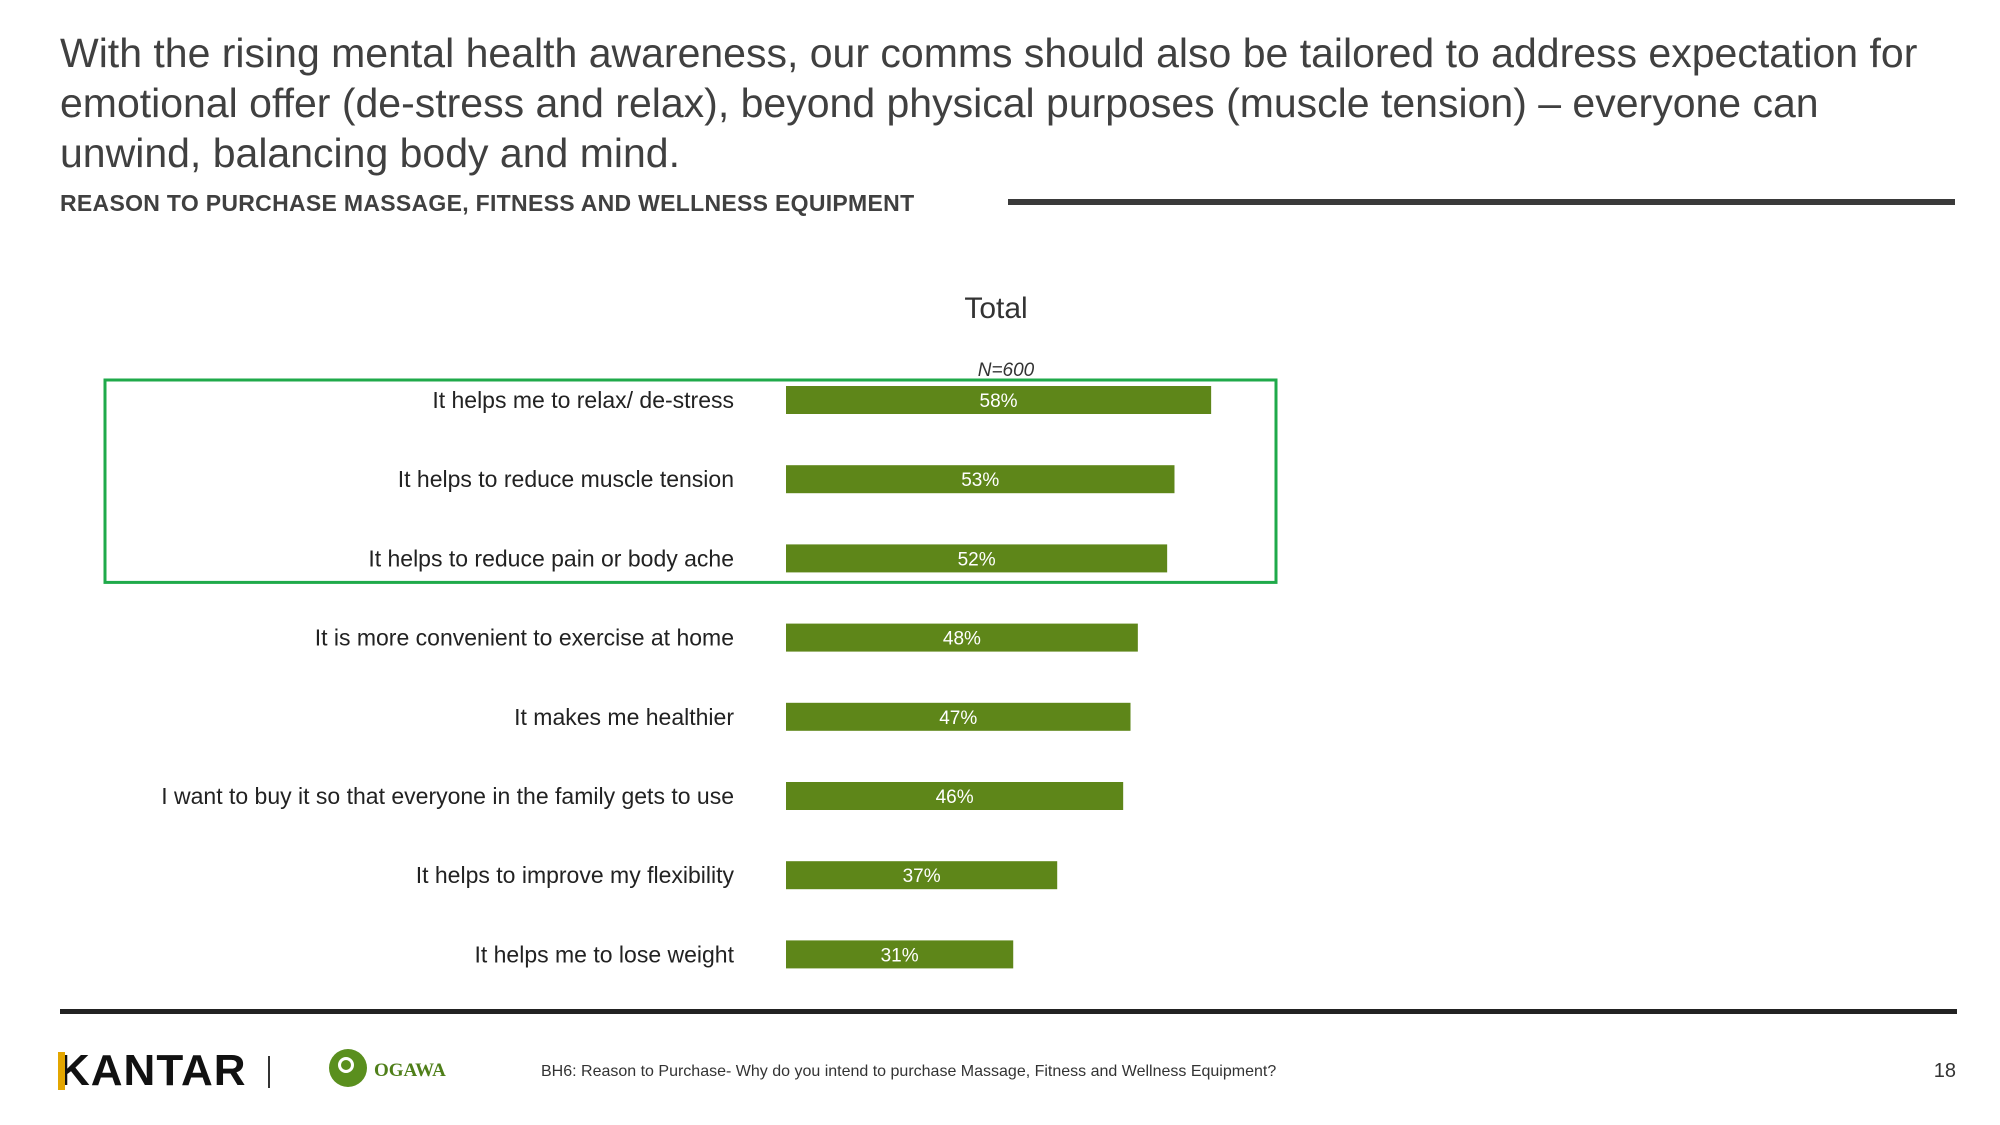 The image size is (2000, 1125). I want to click on category-label: It helps me to lose weight, so click(604, 954).